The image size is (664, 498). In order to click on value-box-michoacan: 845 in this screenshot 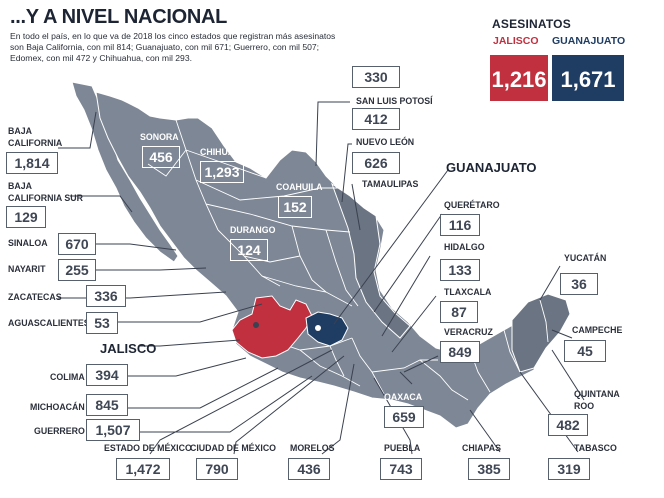, I will do `click(107, 405)`.